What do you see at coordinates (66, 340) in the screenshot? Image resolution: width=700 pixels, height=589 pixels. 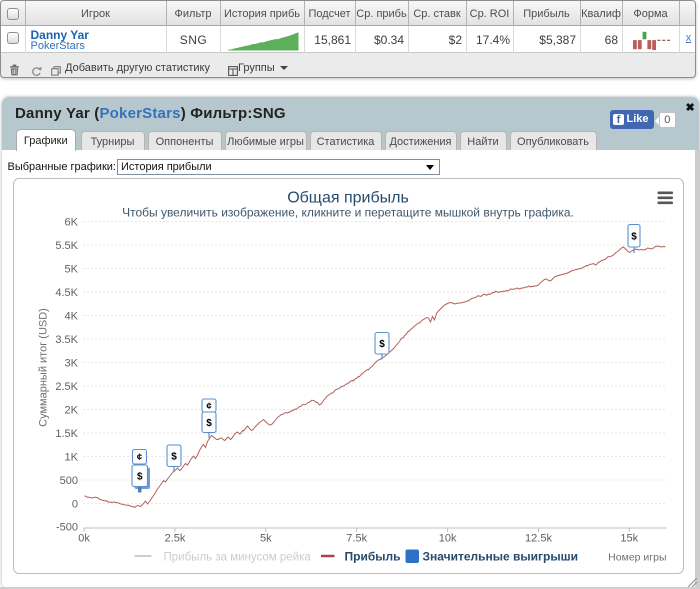 I see `svg-text: 3.5K` at bounding box center [66, 340].